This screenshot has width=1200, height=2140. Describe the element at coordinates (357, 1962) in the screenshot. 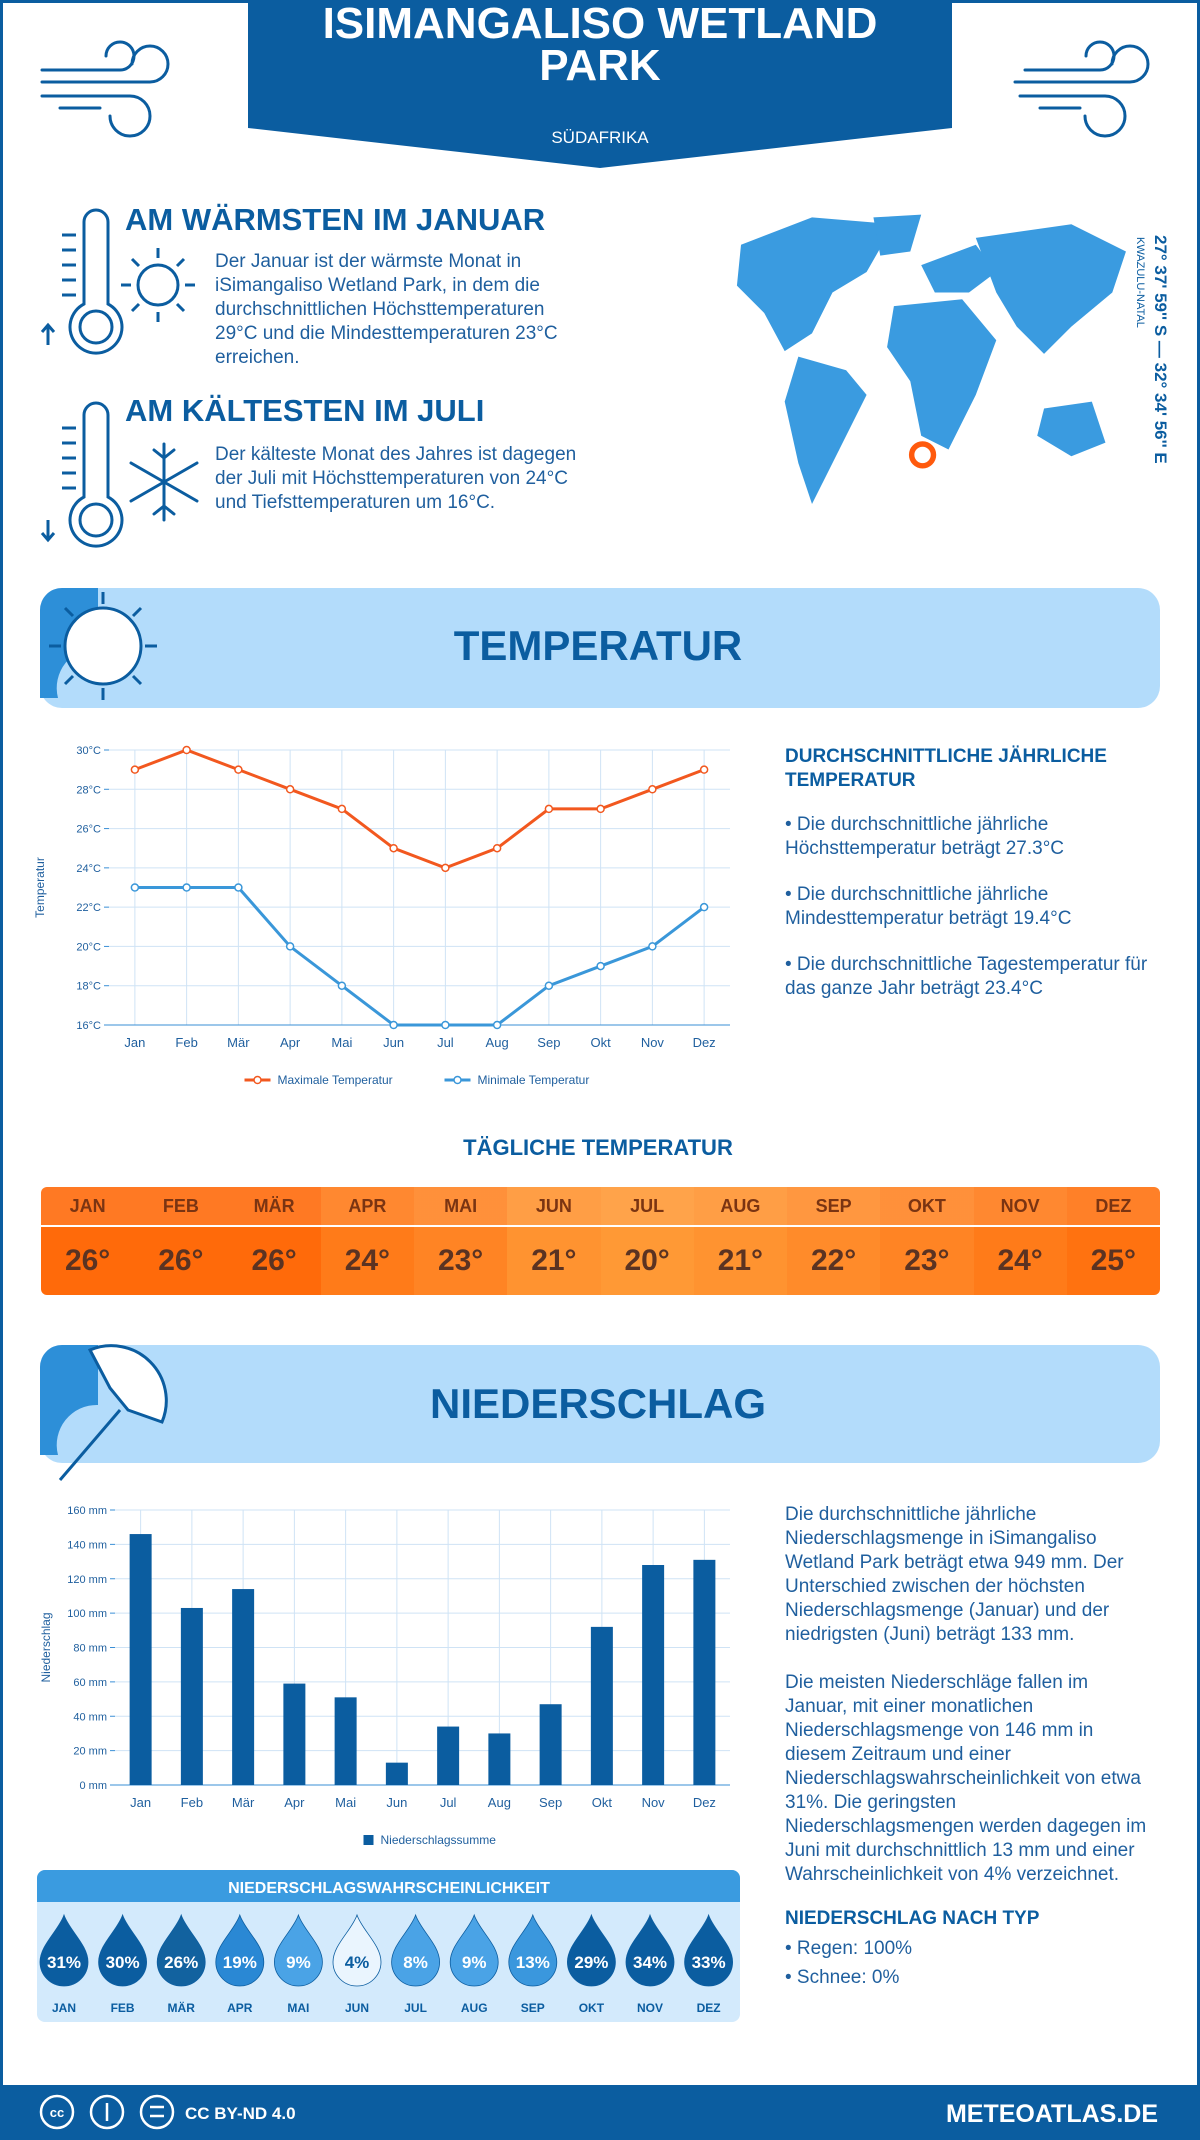

I see `probability-label: 4%` at that location.